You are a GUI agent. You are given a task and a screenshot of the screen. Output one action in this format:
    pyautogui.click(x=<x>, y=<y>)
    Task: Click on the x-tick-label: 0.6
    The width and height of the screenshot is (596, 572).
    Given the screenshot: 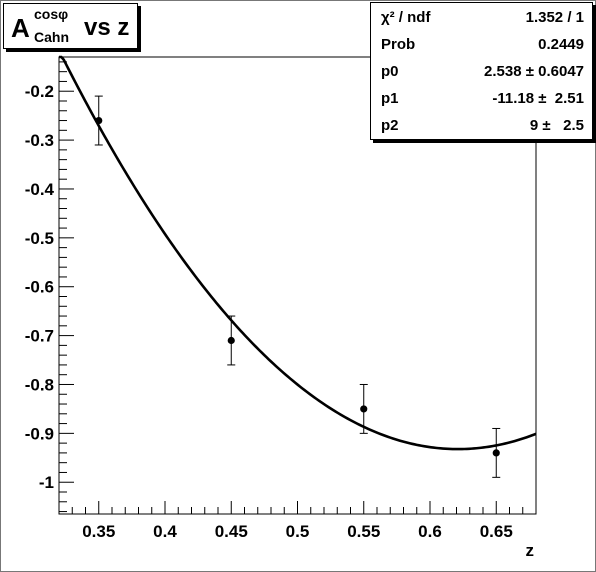 What is the action you would take?
    pyautogui.click(x=430, y=531)
    